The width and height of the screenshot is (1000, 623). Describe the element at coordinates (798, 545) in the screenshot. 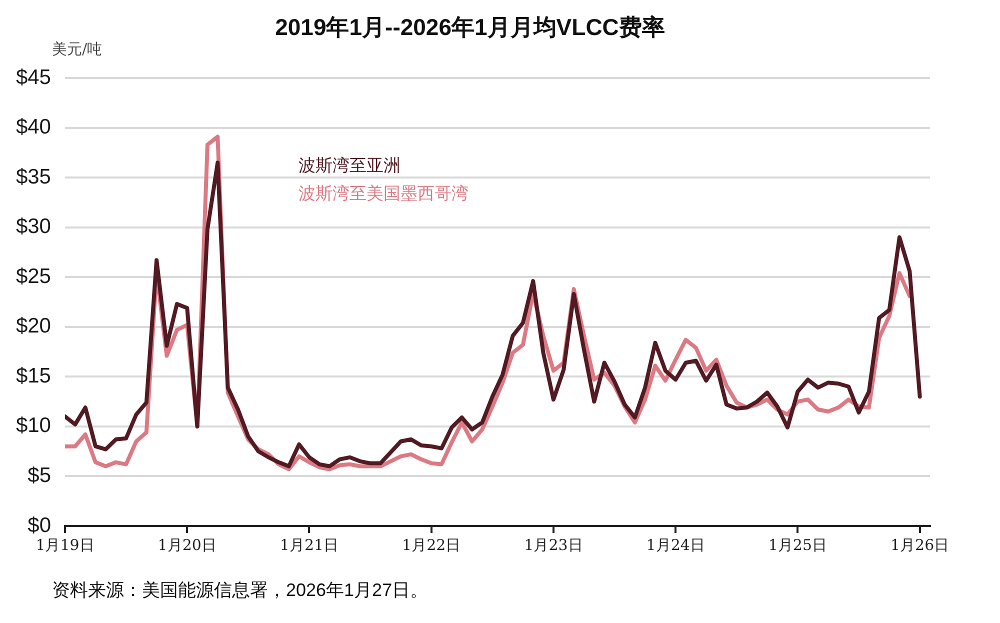

I see `x-tick-label: 1月25日` at that location.